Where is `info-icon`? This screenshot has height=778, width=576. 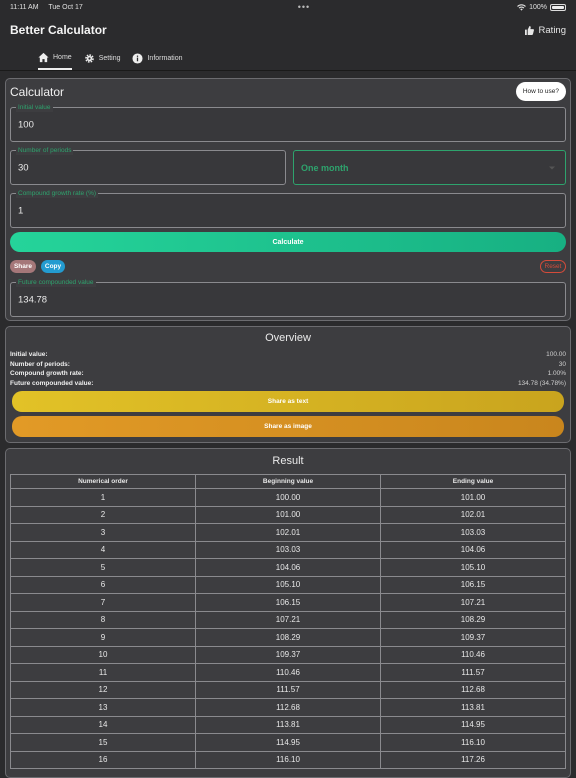
info-icon is located at coordinates (138, 58).